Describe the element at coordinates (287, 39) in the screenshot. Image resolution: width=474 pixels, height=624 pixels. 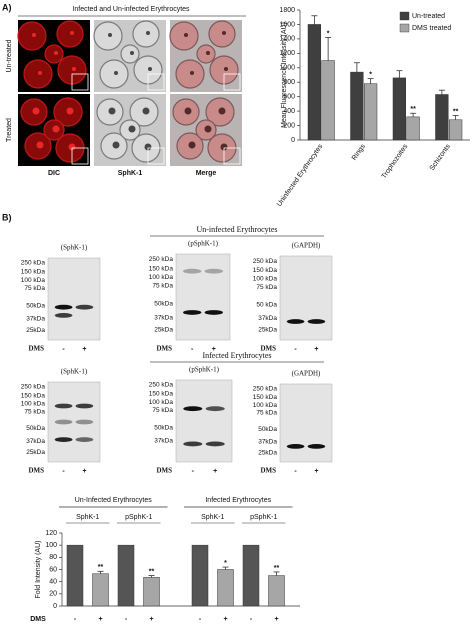
I see `y-tick-label: 1400` at that location.